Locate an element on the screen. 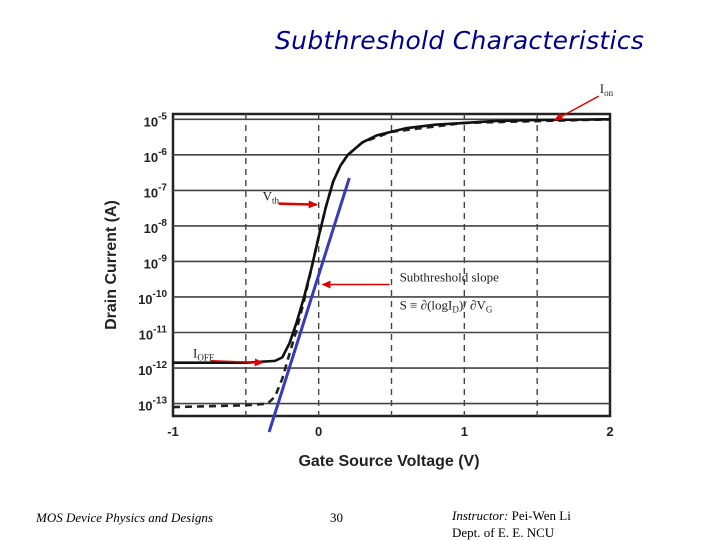  footer-course: MOS Device Physics and Designs is located at coordinates (124, 517).